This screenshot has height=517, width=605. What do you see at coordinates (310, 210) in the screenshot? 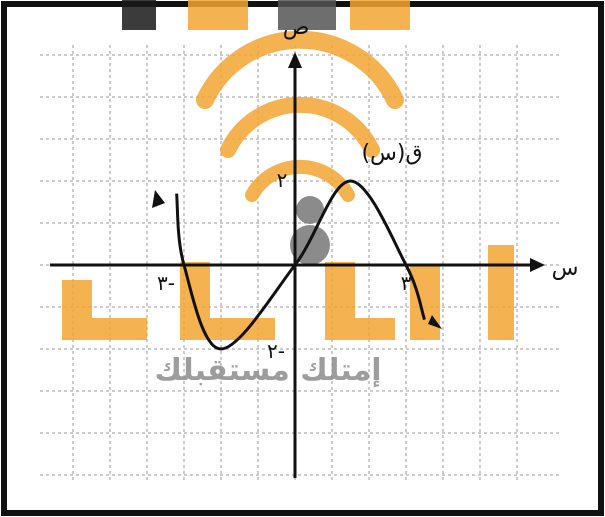
I see `watermark-dot` at bounding box center [310, 210].